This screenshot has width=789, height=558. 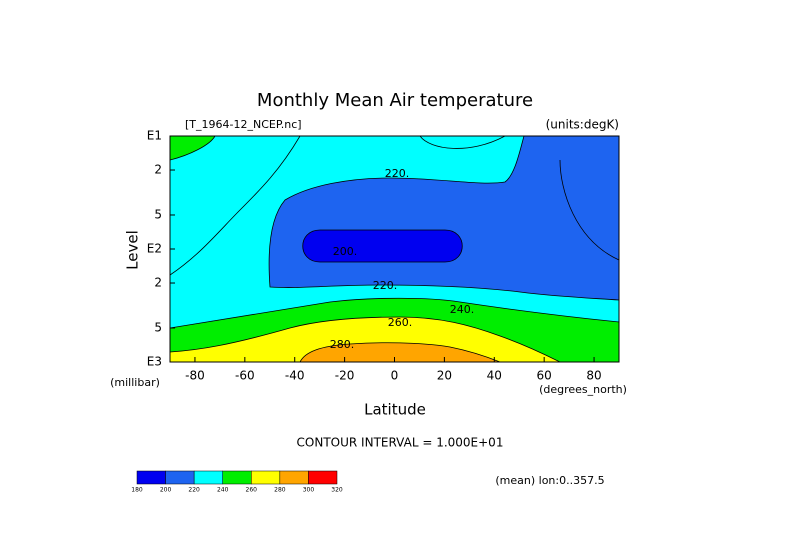 I want to click on contour-label: 240., so click(x=462, y=309).